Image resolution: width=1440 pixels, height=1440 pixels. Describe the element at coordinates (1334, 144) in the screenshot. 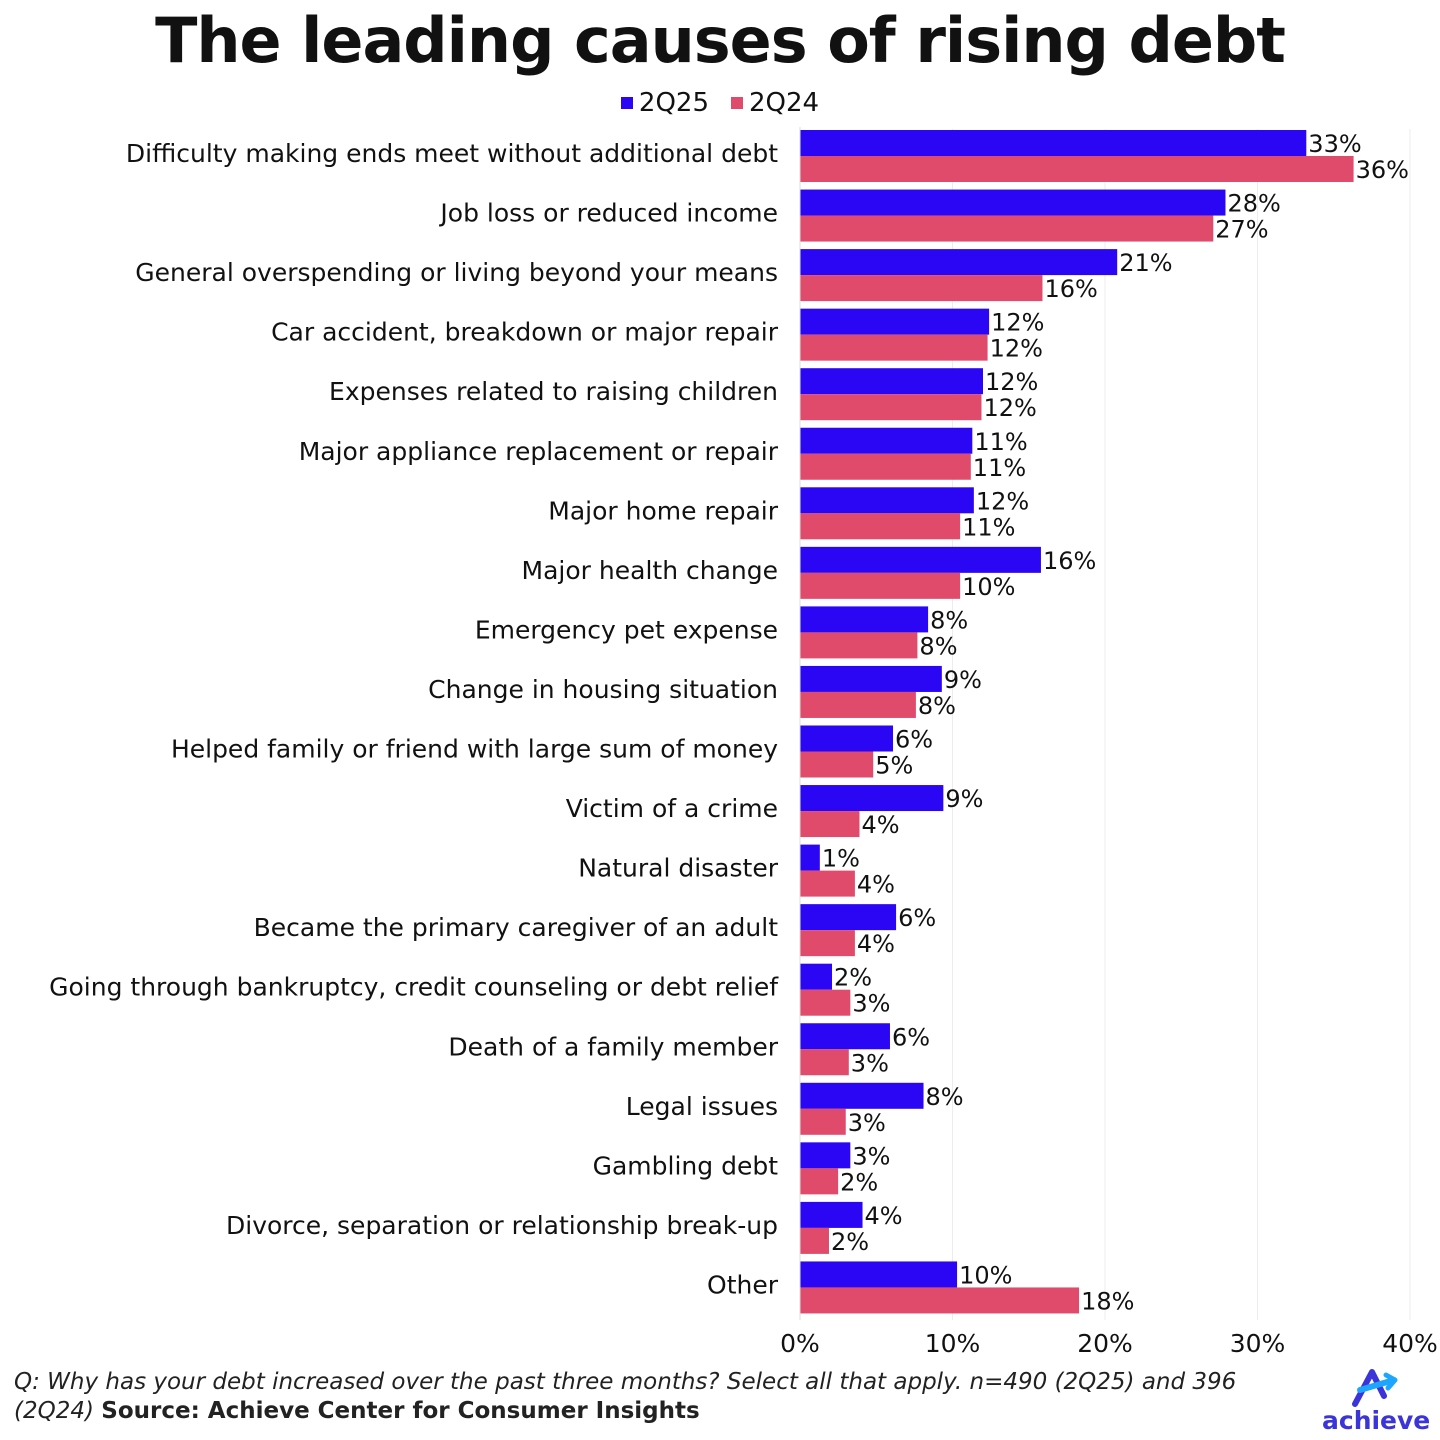

I see `data-label-2q25: 33%` at that location.